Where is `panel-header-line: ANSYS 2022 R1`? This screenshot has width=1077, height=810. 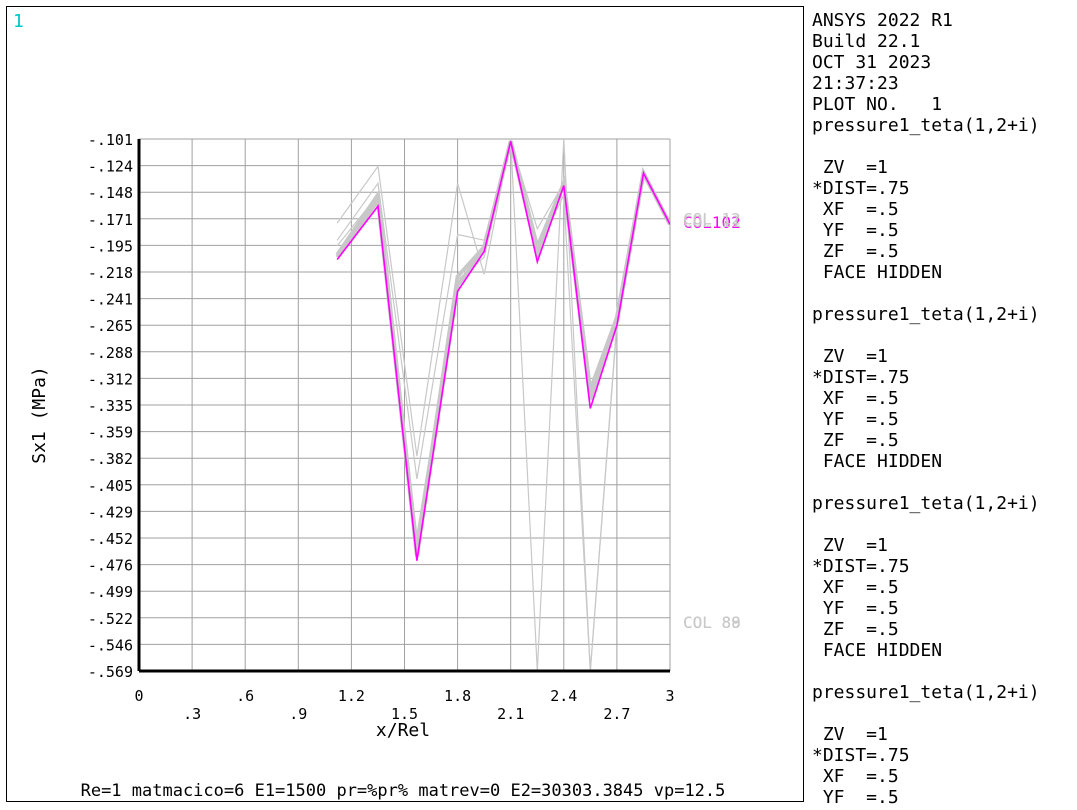 panel-header-line: ANSYS 2022 R1 is located at coordinates (882, 20).